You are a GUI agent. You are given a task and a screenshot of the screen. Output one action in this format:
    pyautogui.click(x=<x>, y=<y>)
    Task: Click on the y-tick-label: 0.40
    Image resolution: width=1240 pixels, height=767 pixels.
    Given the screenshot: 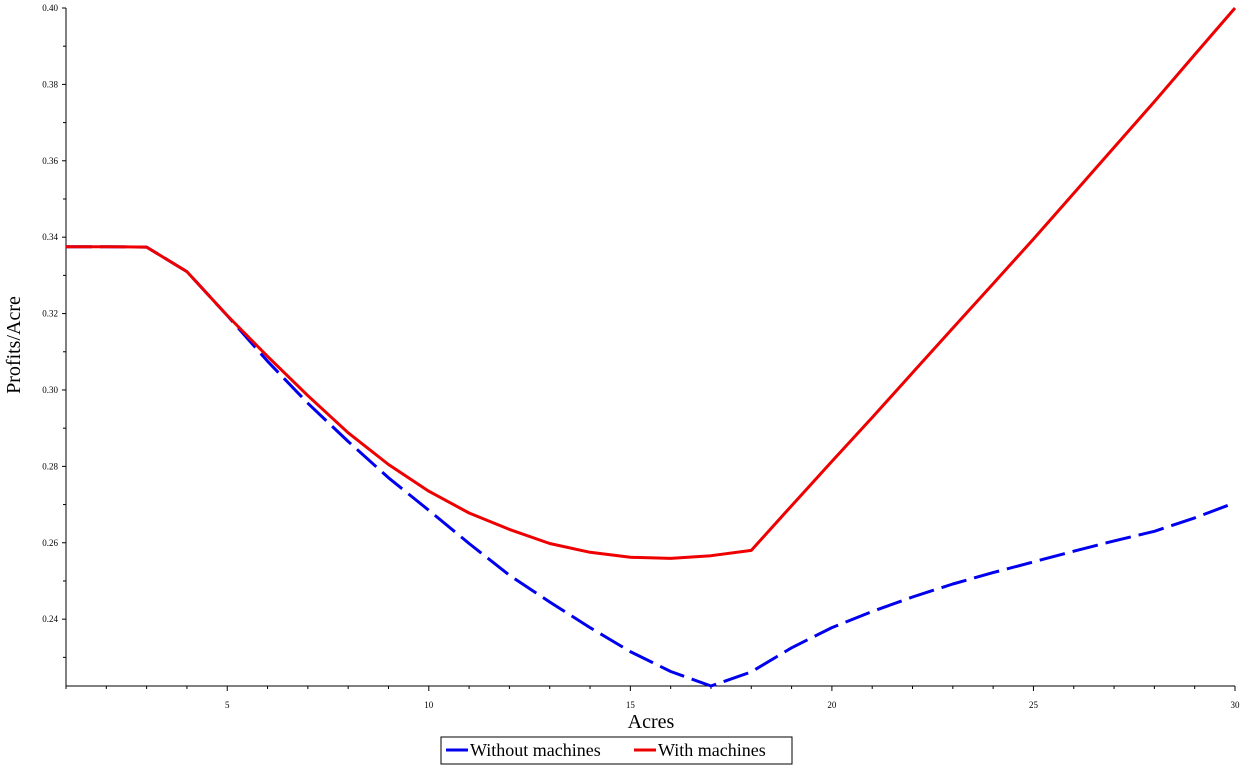 What is the action you would take?
    pyautogui.click(x=50, y=8)
    